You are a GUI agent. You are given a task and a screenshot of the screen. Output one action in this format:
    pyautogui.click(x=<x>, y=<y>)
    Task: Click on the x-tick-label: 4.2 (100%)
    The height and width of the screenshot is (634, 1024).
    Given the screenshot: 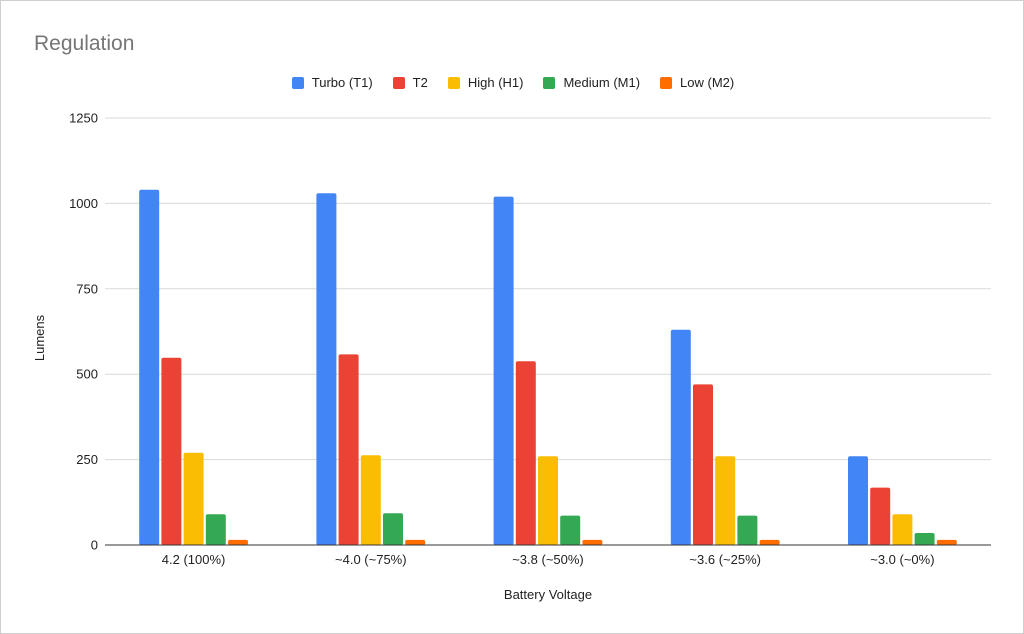 What is the action you would take?
    pyautogui.click(x=194, y=559)
    